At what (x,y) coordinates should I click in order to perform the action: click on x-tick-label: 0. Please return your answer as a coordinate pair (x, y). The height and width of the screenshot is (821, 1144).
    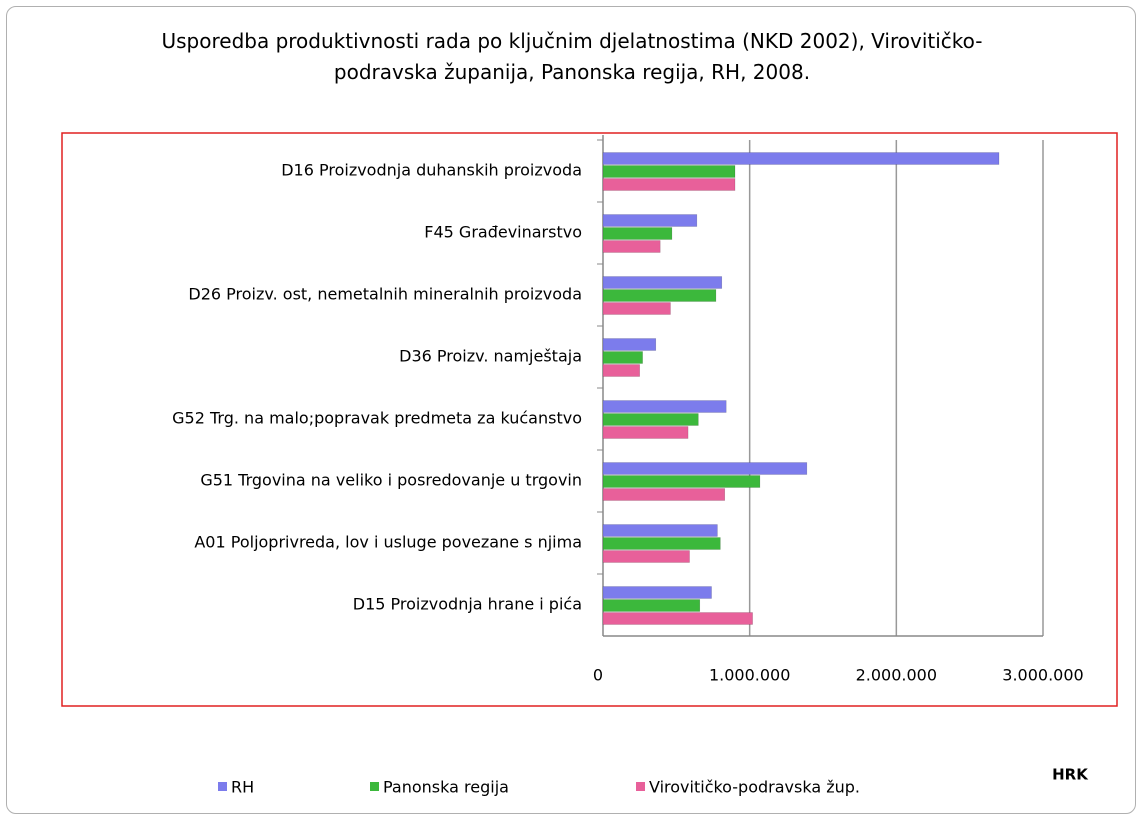
    Looking at the image, I should click on (598, 675).